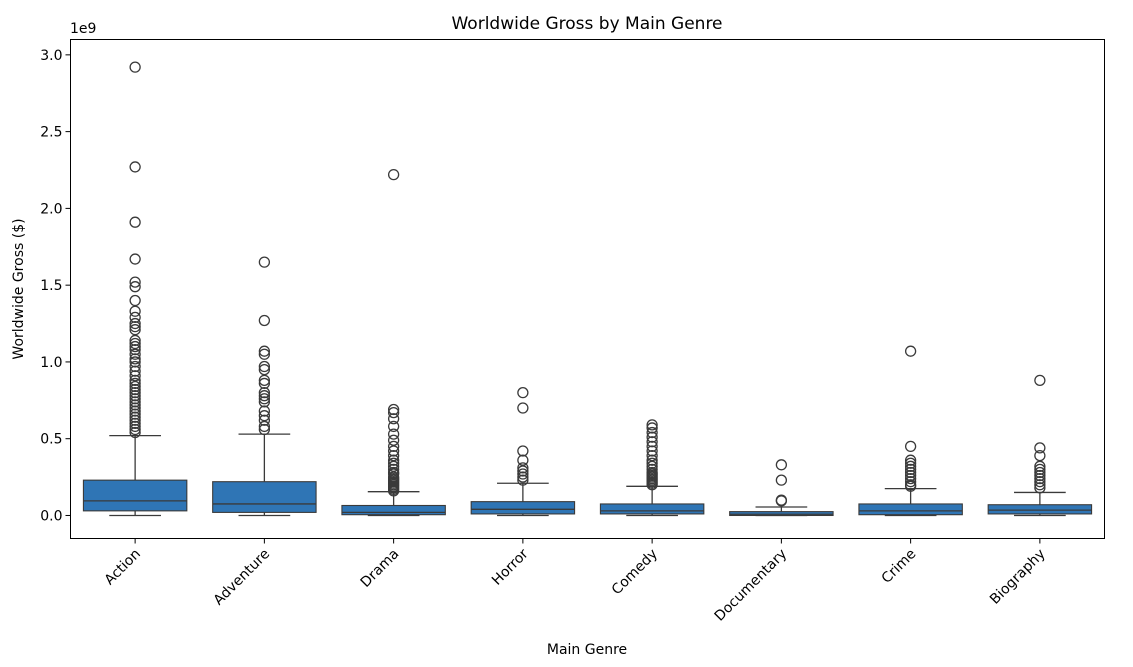  Describe the element at coordinates (242, 577) in the screenshot. I see `x-tick-label: Adventure` at that location.